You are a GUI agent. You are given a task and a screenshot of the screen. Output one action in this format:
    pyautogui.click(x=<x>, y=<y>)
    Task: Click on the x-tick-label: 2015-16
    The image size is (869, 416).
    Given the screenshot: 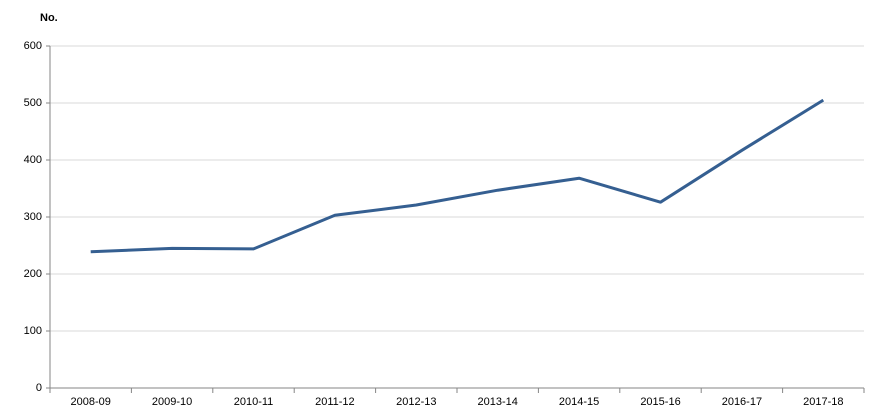 What is the action you would take?
    pyautogui.click(x=660, y=402)
    